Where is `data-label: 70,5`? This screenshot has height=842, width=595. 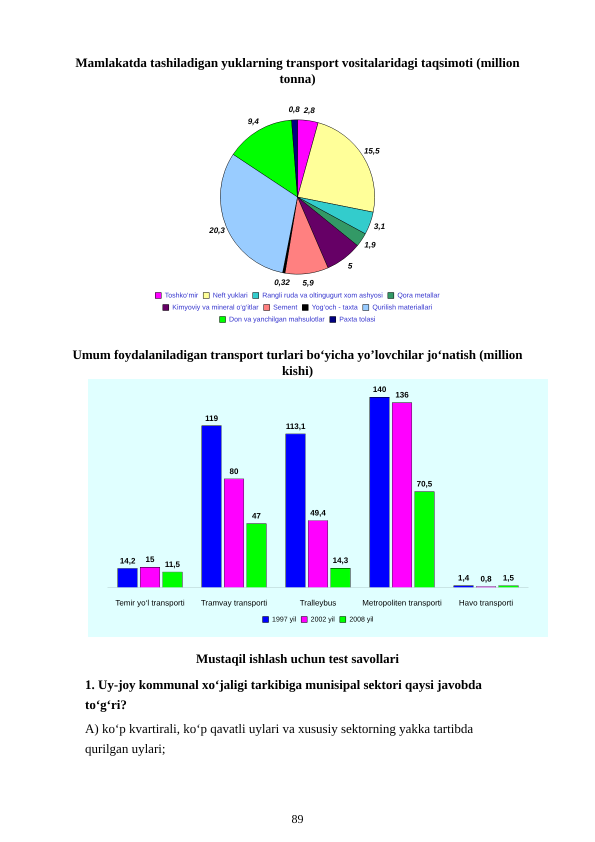 data-label: 70,5 is located at coordinates (424, 484).